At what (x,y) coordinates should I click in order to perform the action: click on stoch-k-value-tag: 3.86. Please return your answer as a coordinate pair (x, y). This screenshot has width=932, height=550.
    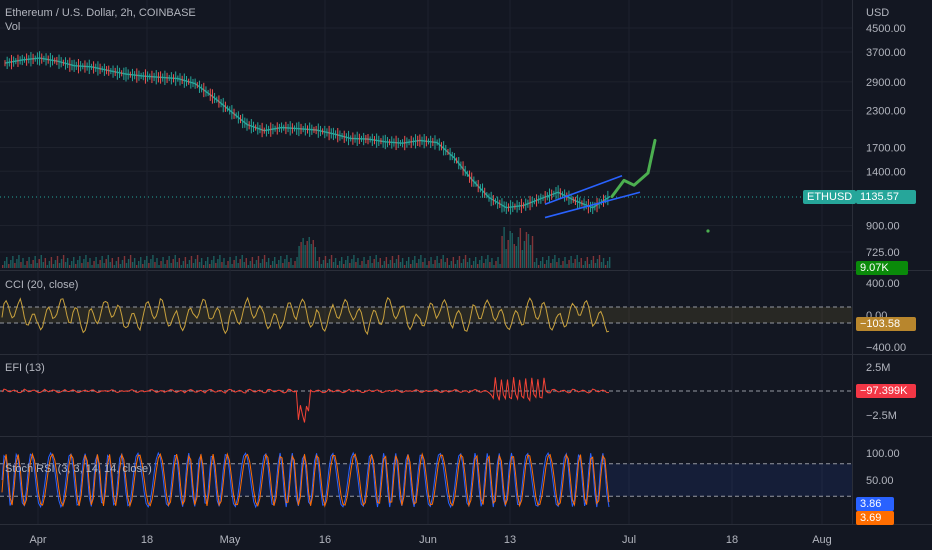
    Looking at the image, I should click on (875, 504).